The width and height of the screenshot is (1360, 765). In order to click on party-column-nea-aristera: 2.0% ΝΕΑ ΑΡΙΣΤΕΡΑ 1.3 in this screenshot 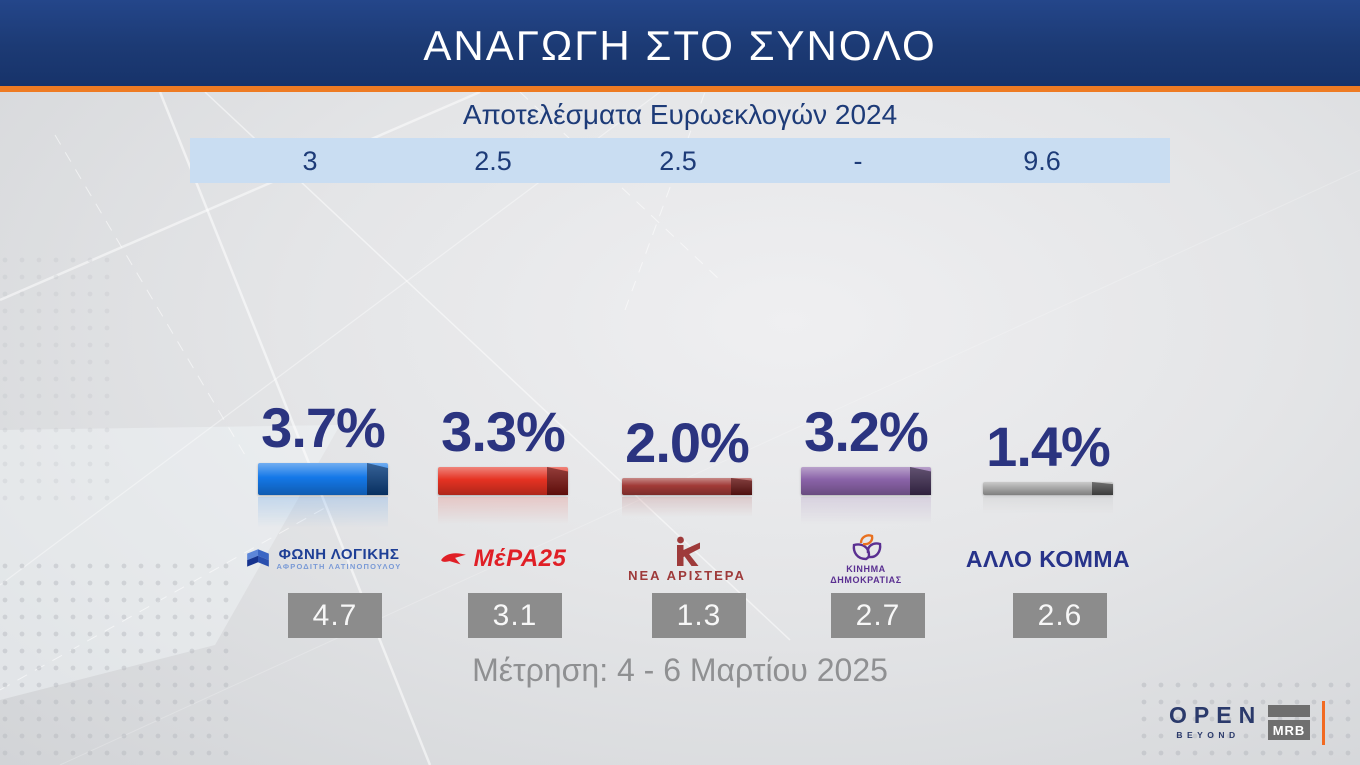, I will do `click(687, 522)`.